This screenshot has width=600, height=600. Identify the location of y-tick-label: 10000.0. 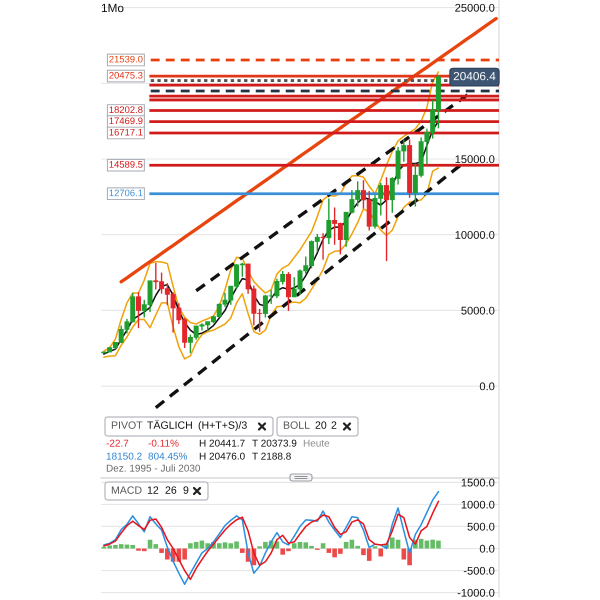
(475, 234).